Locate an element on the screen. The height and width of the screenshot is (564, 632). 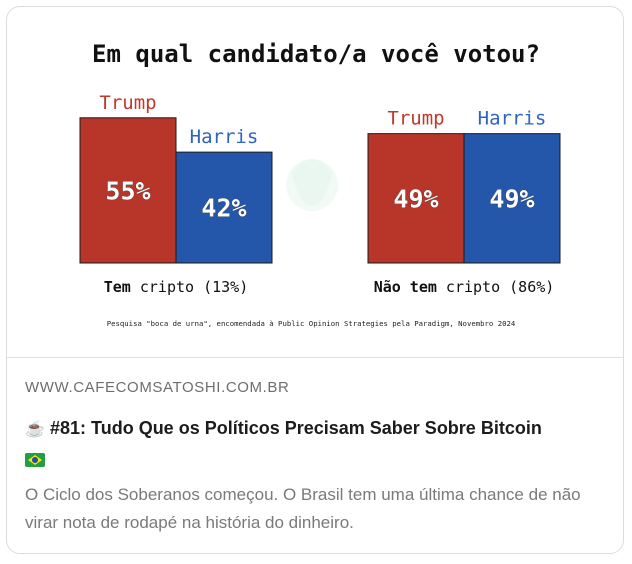
category-label: Não tem cripto (86%) is located at coordinates (464, 287).